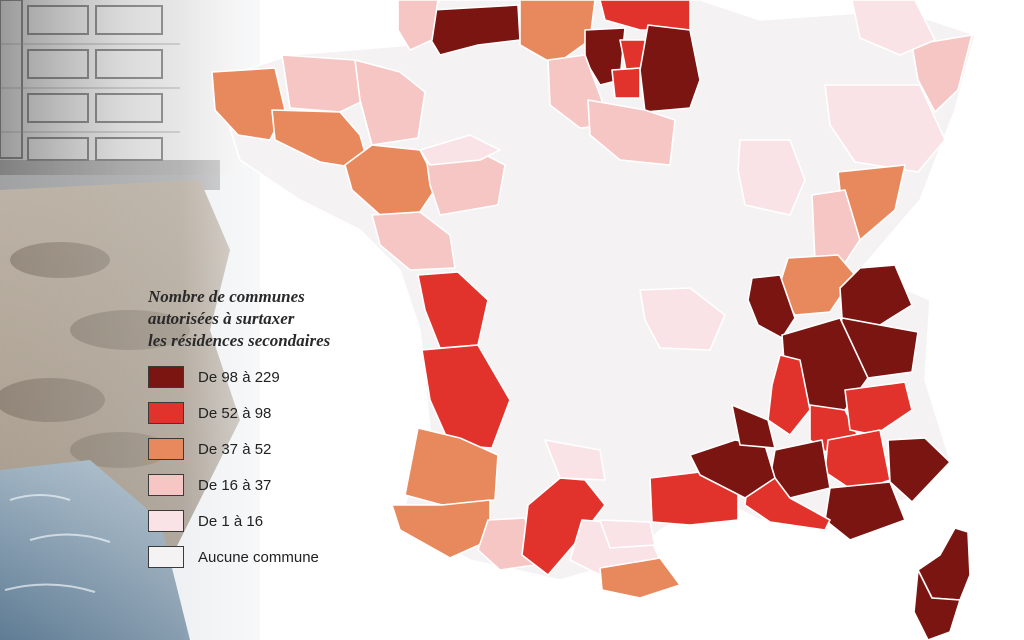 The image size is (1024, 640). What do you see at coordinates (885, 128) in the screenshot?
I see `dept-meurthe-area` at bounding box center [885, 128].